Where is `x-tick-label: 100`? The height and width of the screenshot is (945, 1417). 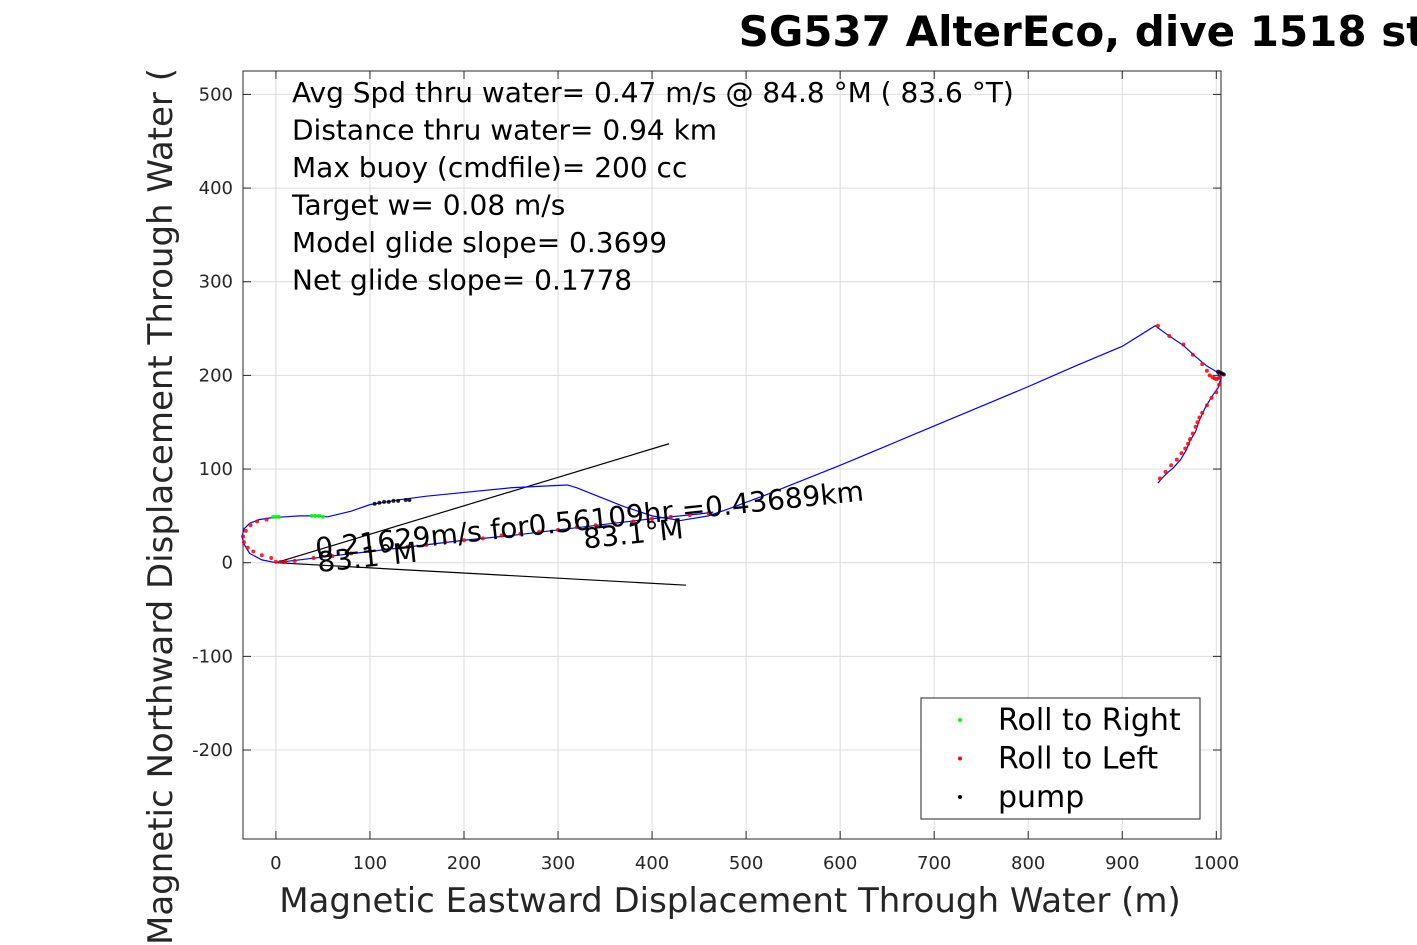 x-tick-label: 100 is located at coordinates (370, 863).